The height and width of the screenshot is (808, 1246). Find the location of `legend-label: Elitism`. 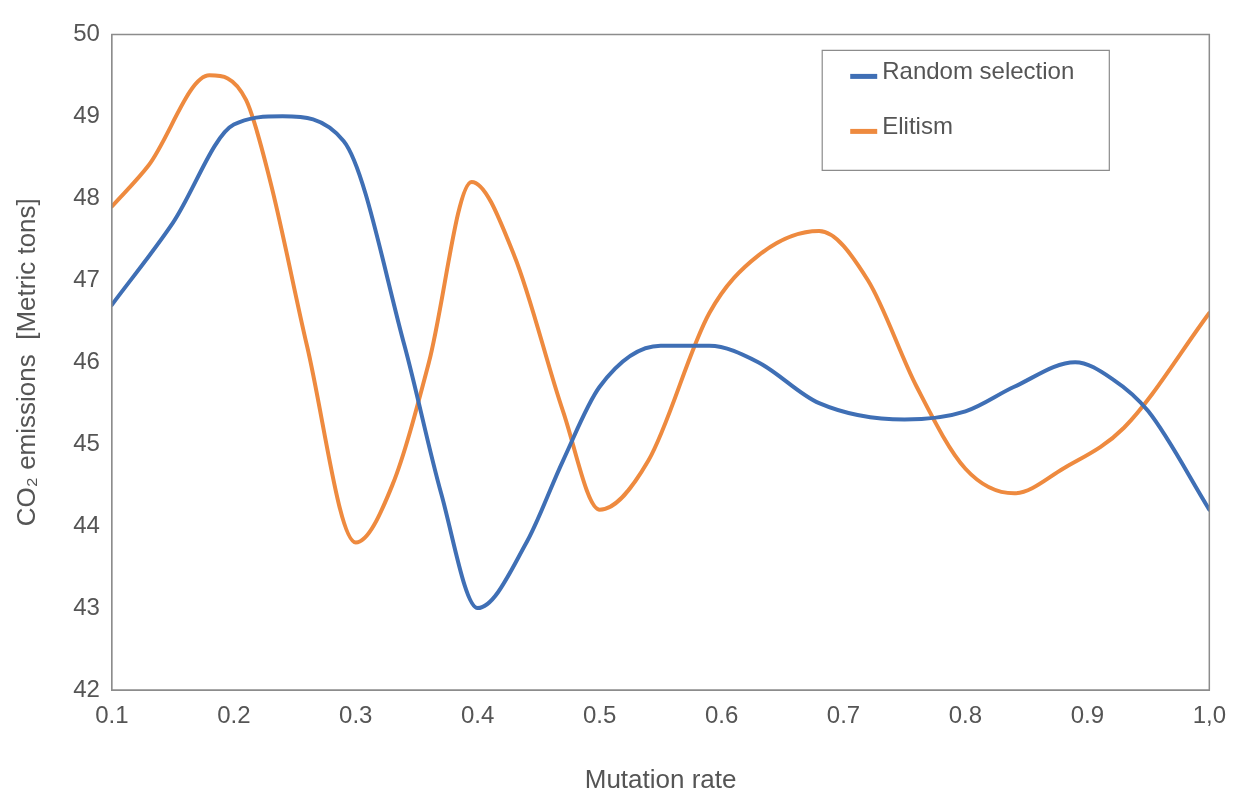

legend-label: Elitism is located at coordinates (917, 126).